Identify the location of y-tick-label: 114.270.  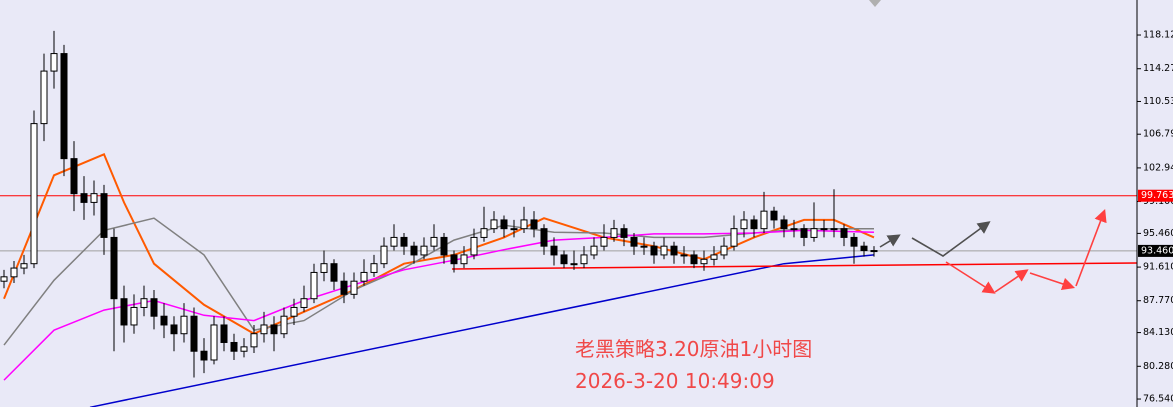
(1158, 68).